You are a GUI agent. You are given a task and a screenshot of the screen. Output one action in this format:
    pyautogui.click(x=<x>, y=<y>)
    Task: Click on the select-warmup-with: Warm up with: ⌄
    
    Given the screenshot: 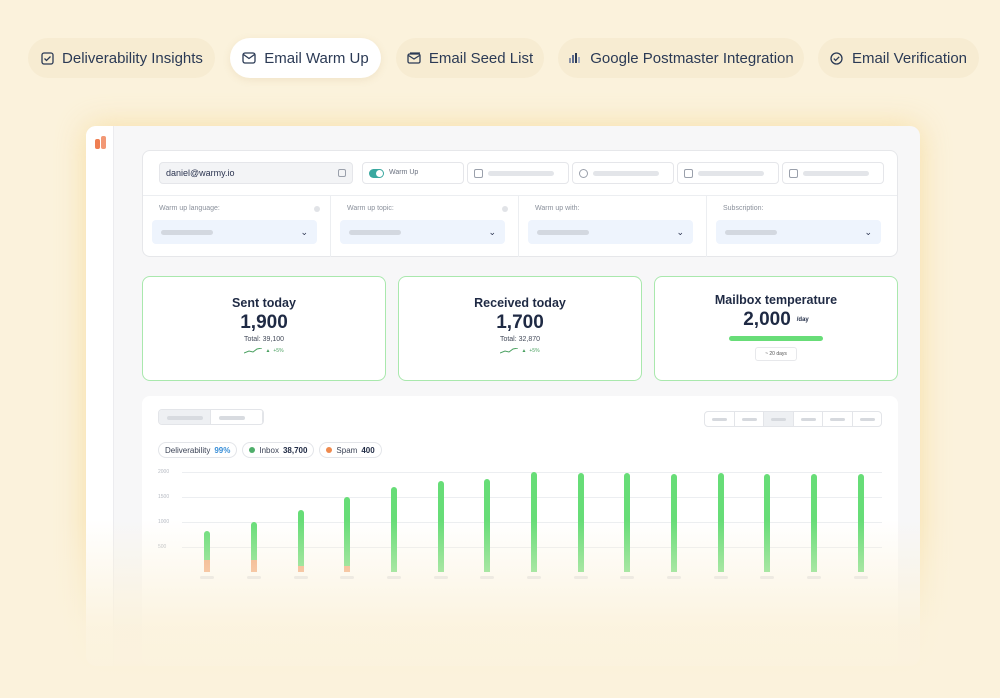 What is the action you would take?
    pyautogui.click(x=613, y=226)
    